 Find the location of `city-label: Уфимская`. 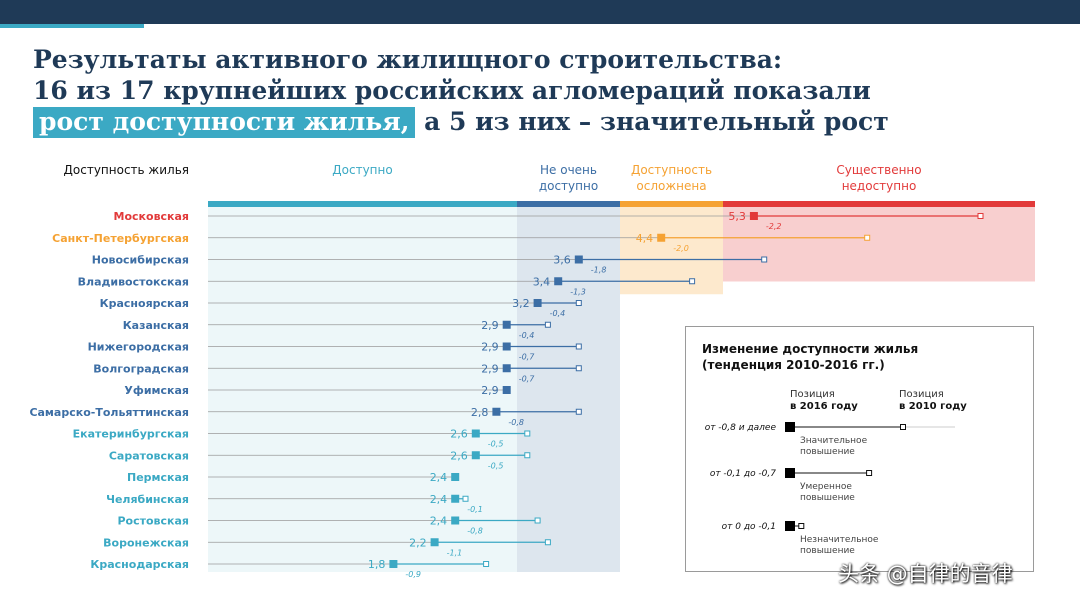

city-label: Уфимская is located at coordinates (156, 390).